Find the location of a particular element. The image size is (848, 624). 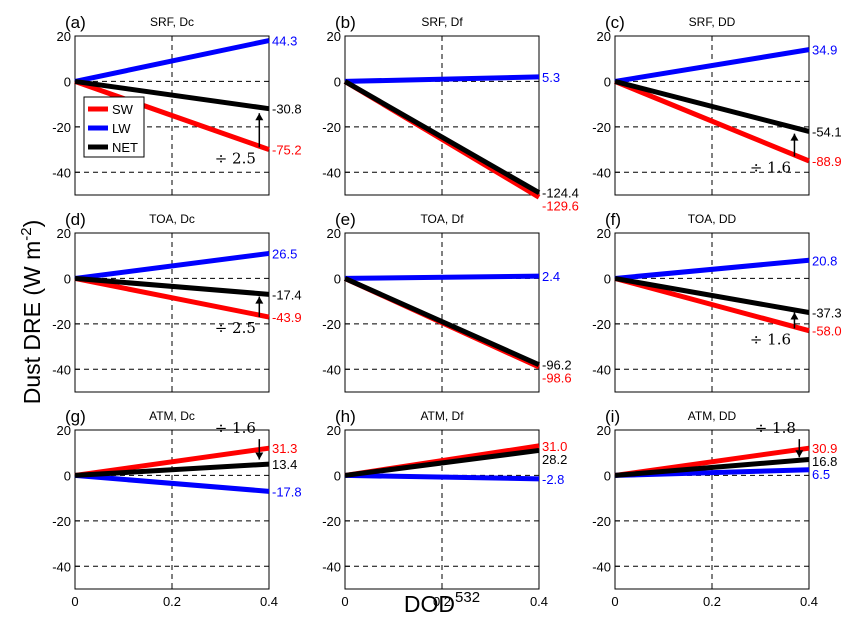

end-label-sw: -88.9 is located at coordinates (827, 161).